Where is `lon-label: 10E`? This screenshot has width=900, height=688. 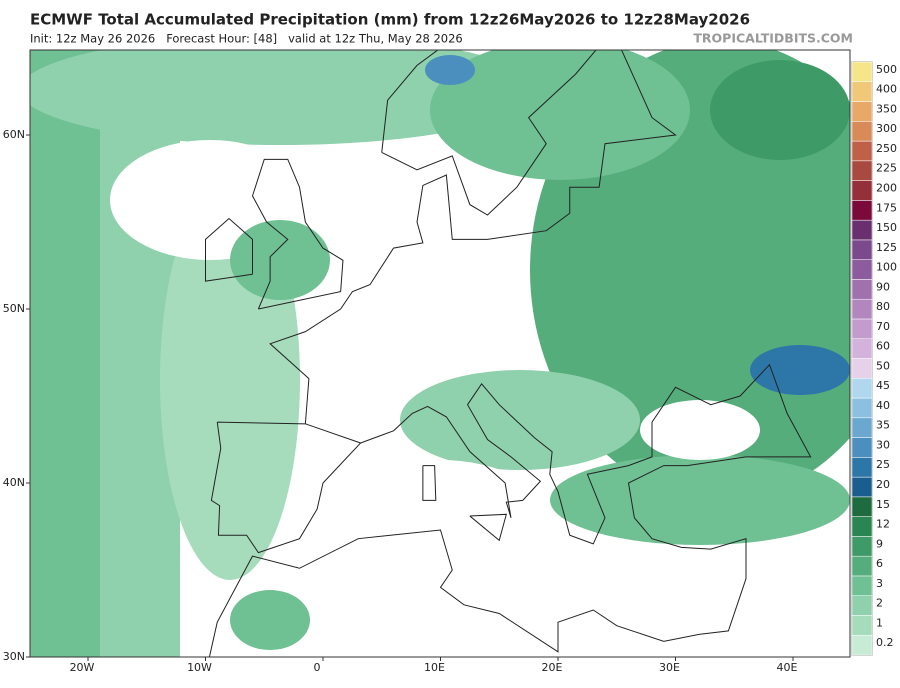 lon-label: 10E is located at coordinates (434, 667).